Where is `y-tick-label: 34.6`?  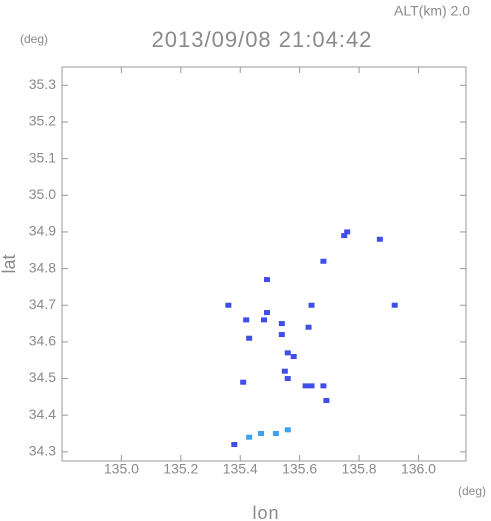
y-tick-label: 34.6 is located at coordinates (42, 341).